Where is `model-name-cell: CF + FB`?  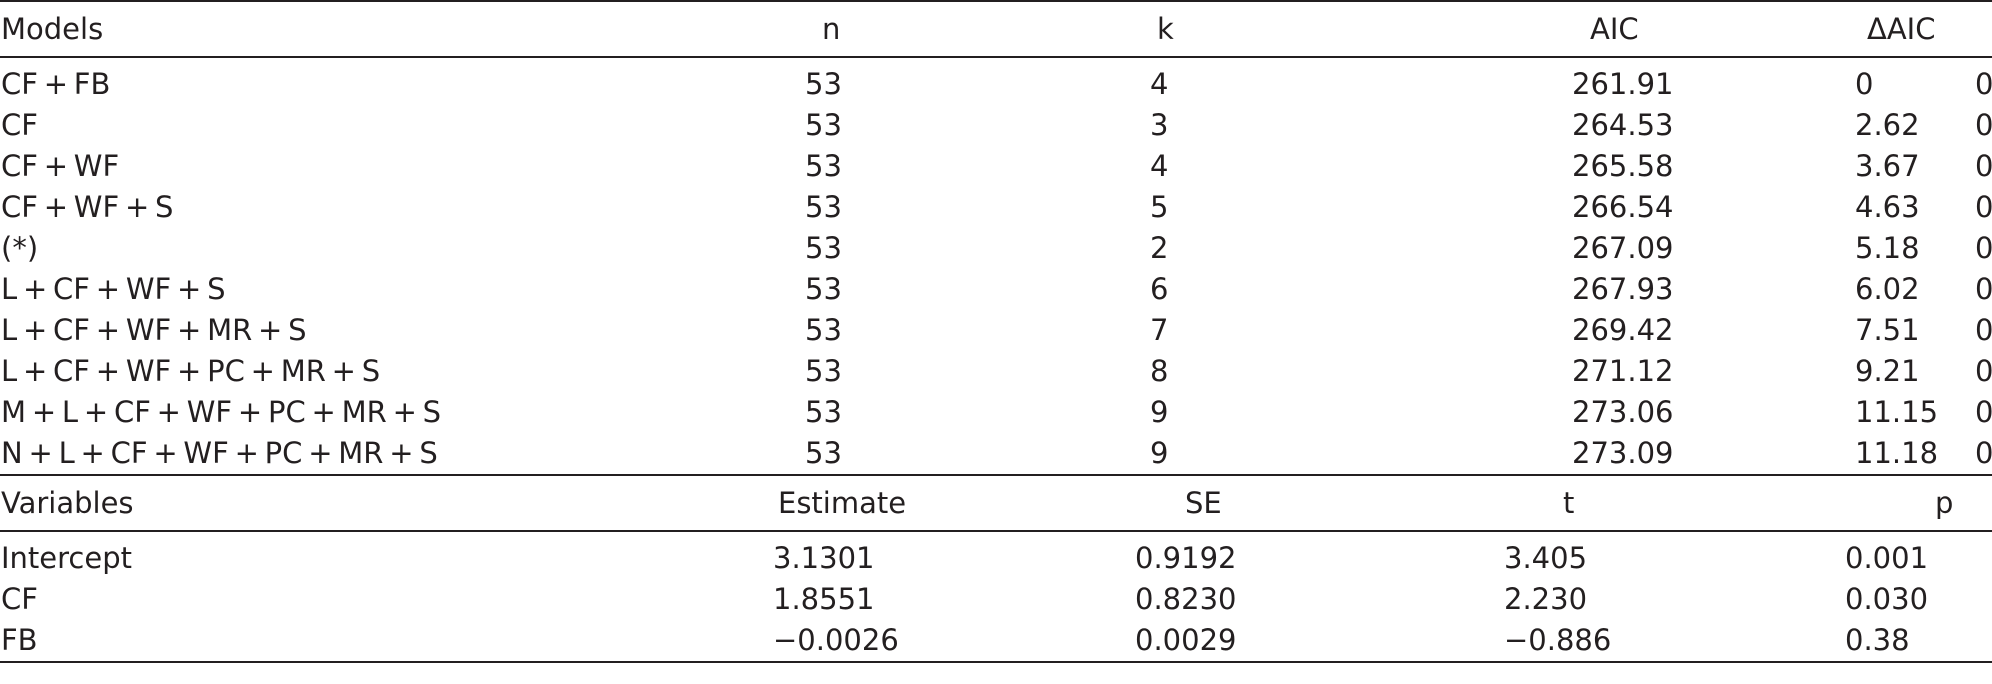
model-name-cell: CF + FB is located at coordinates (56, 84).